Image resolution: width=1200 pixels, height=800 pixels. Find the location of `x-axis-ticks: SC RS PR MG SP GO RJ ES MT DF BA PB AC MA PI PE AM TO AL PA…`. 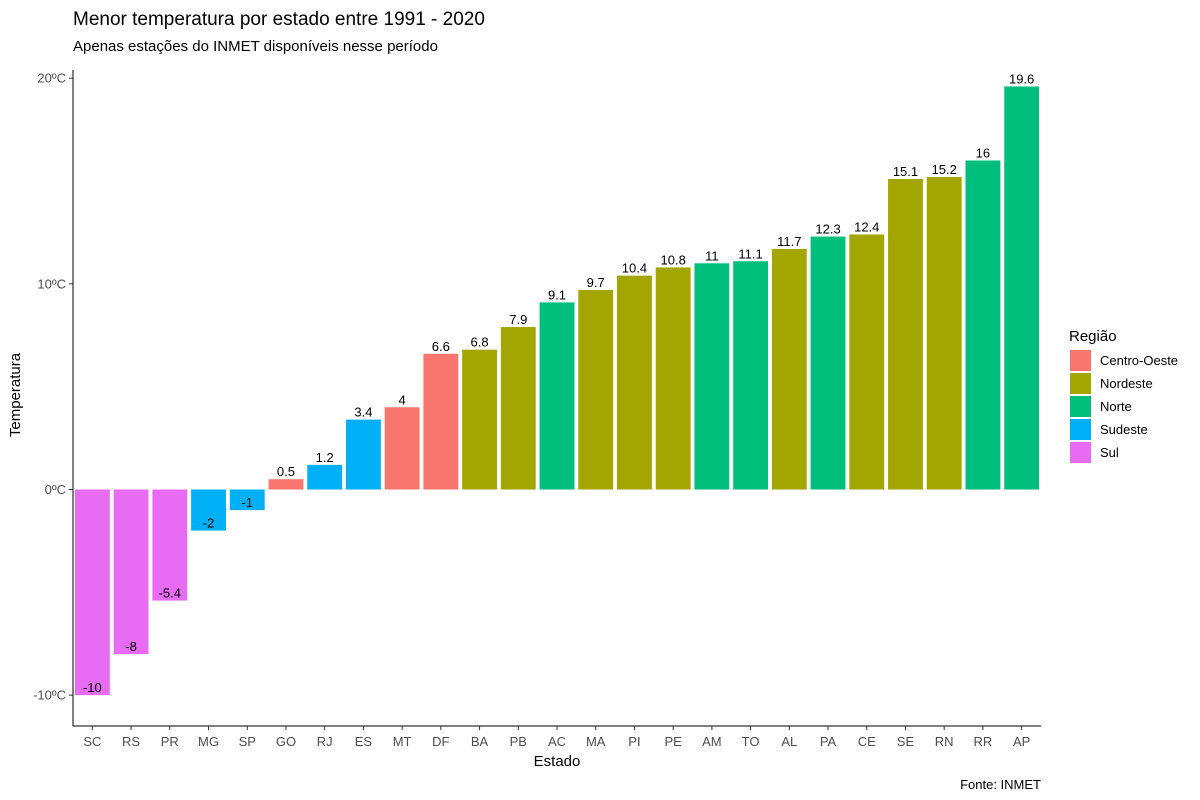

x-axis-ticks: SC RS PR MG SP GO RJ ES MT DF BA PB AC MA PI PE AM TO AL PA… is located at coordinates (556, 737).